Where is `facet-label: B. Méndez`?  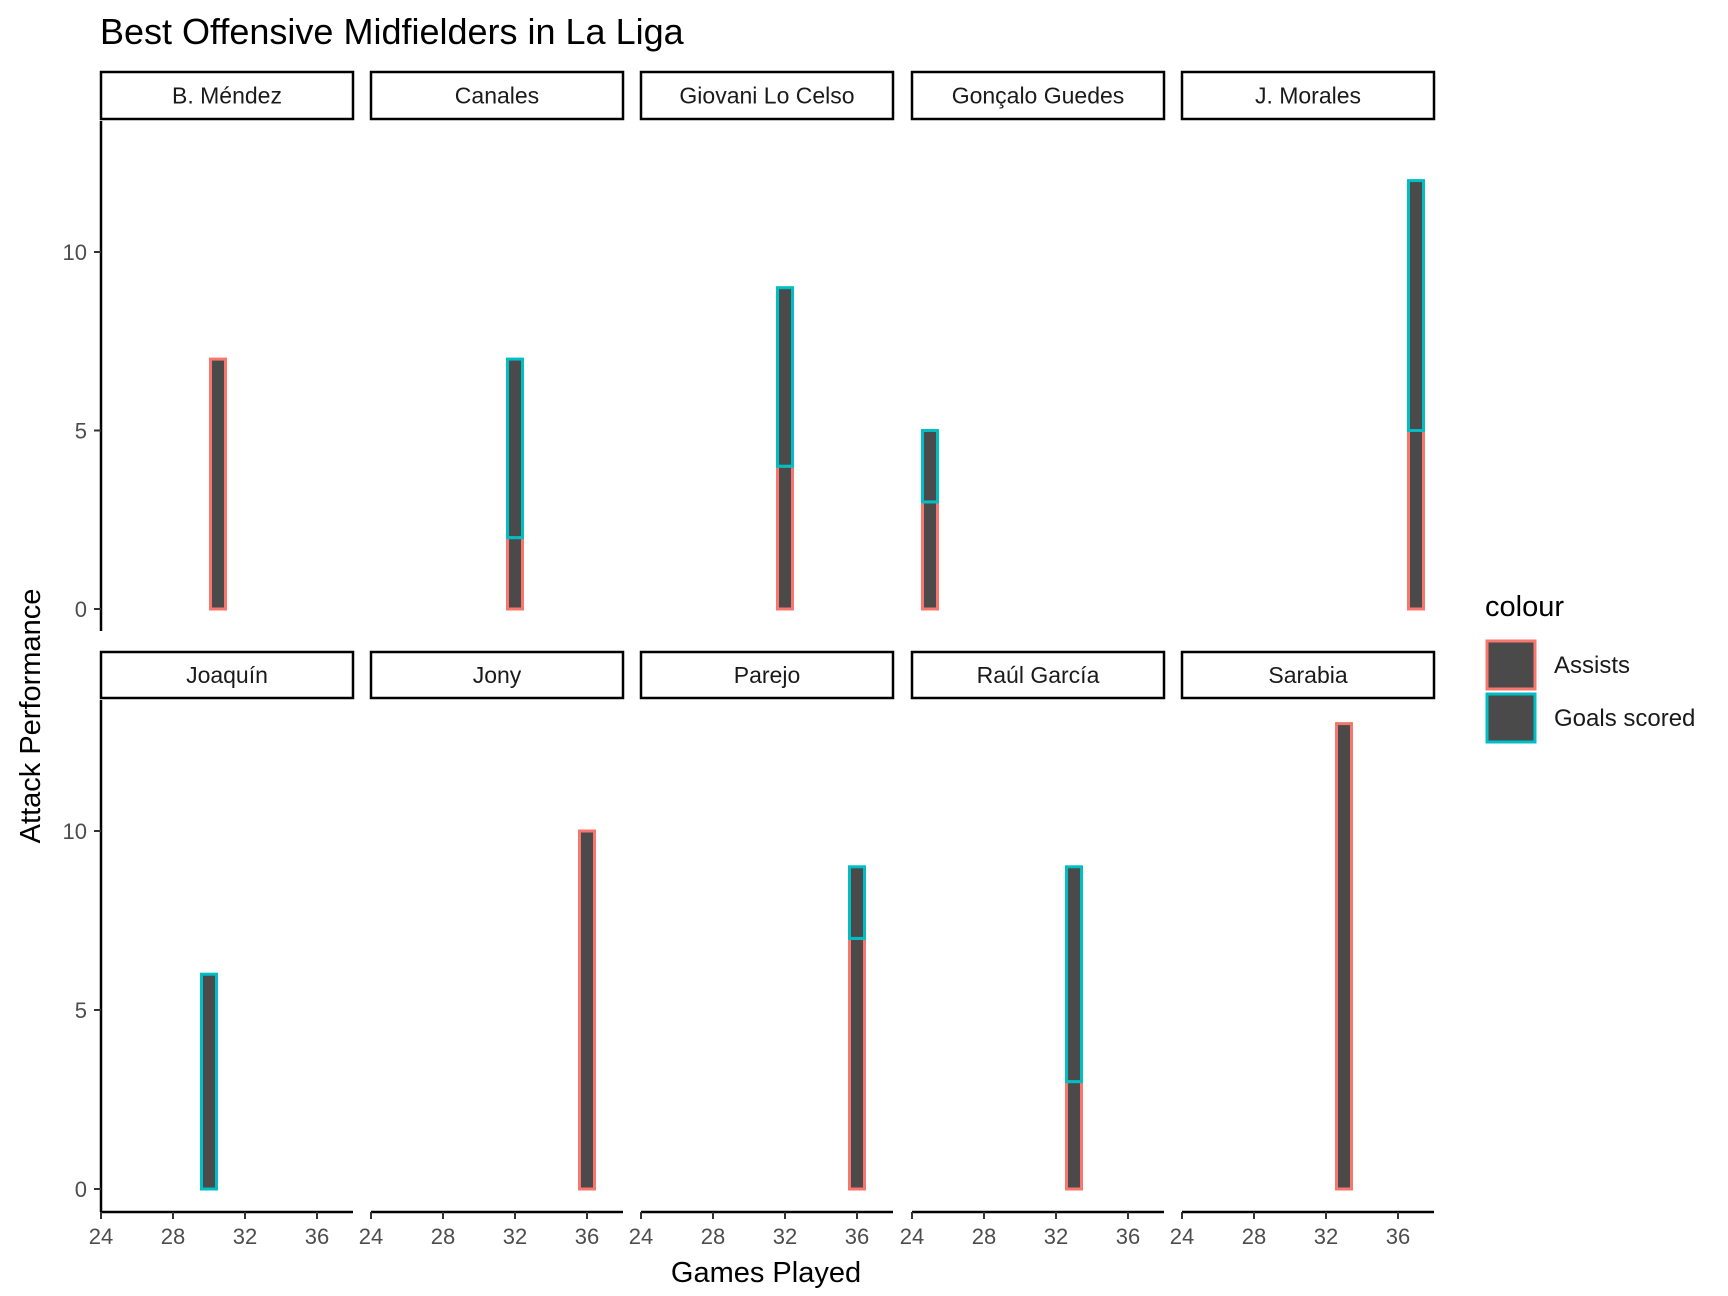 facet-label: B. Méndez is located at coordinates (227, 96).